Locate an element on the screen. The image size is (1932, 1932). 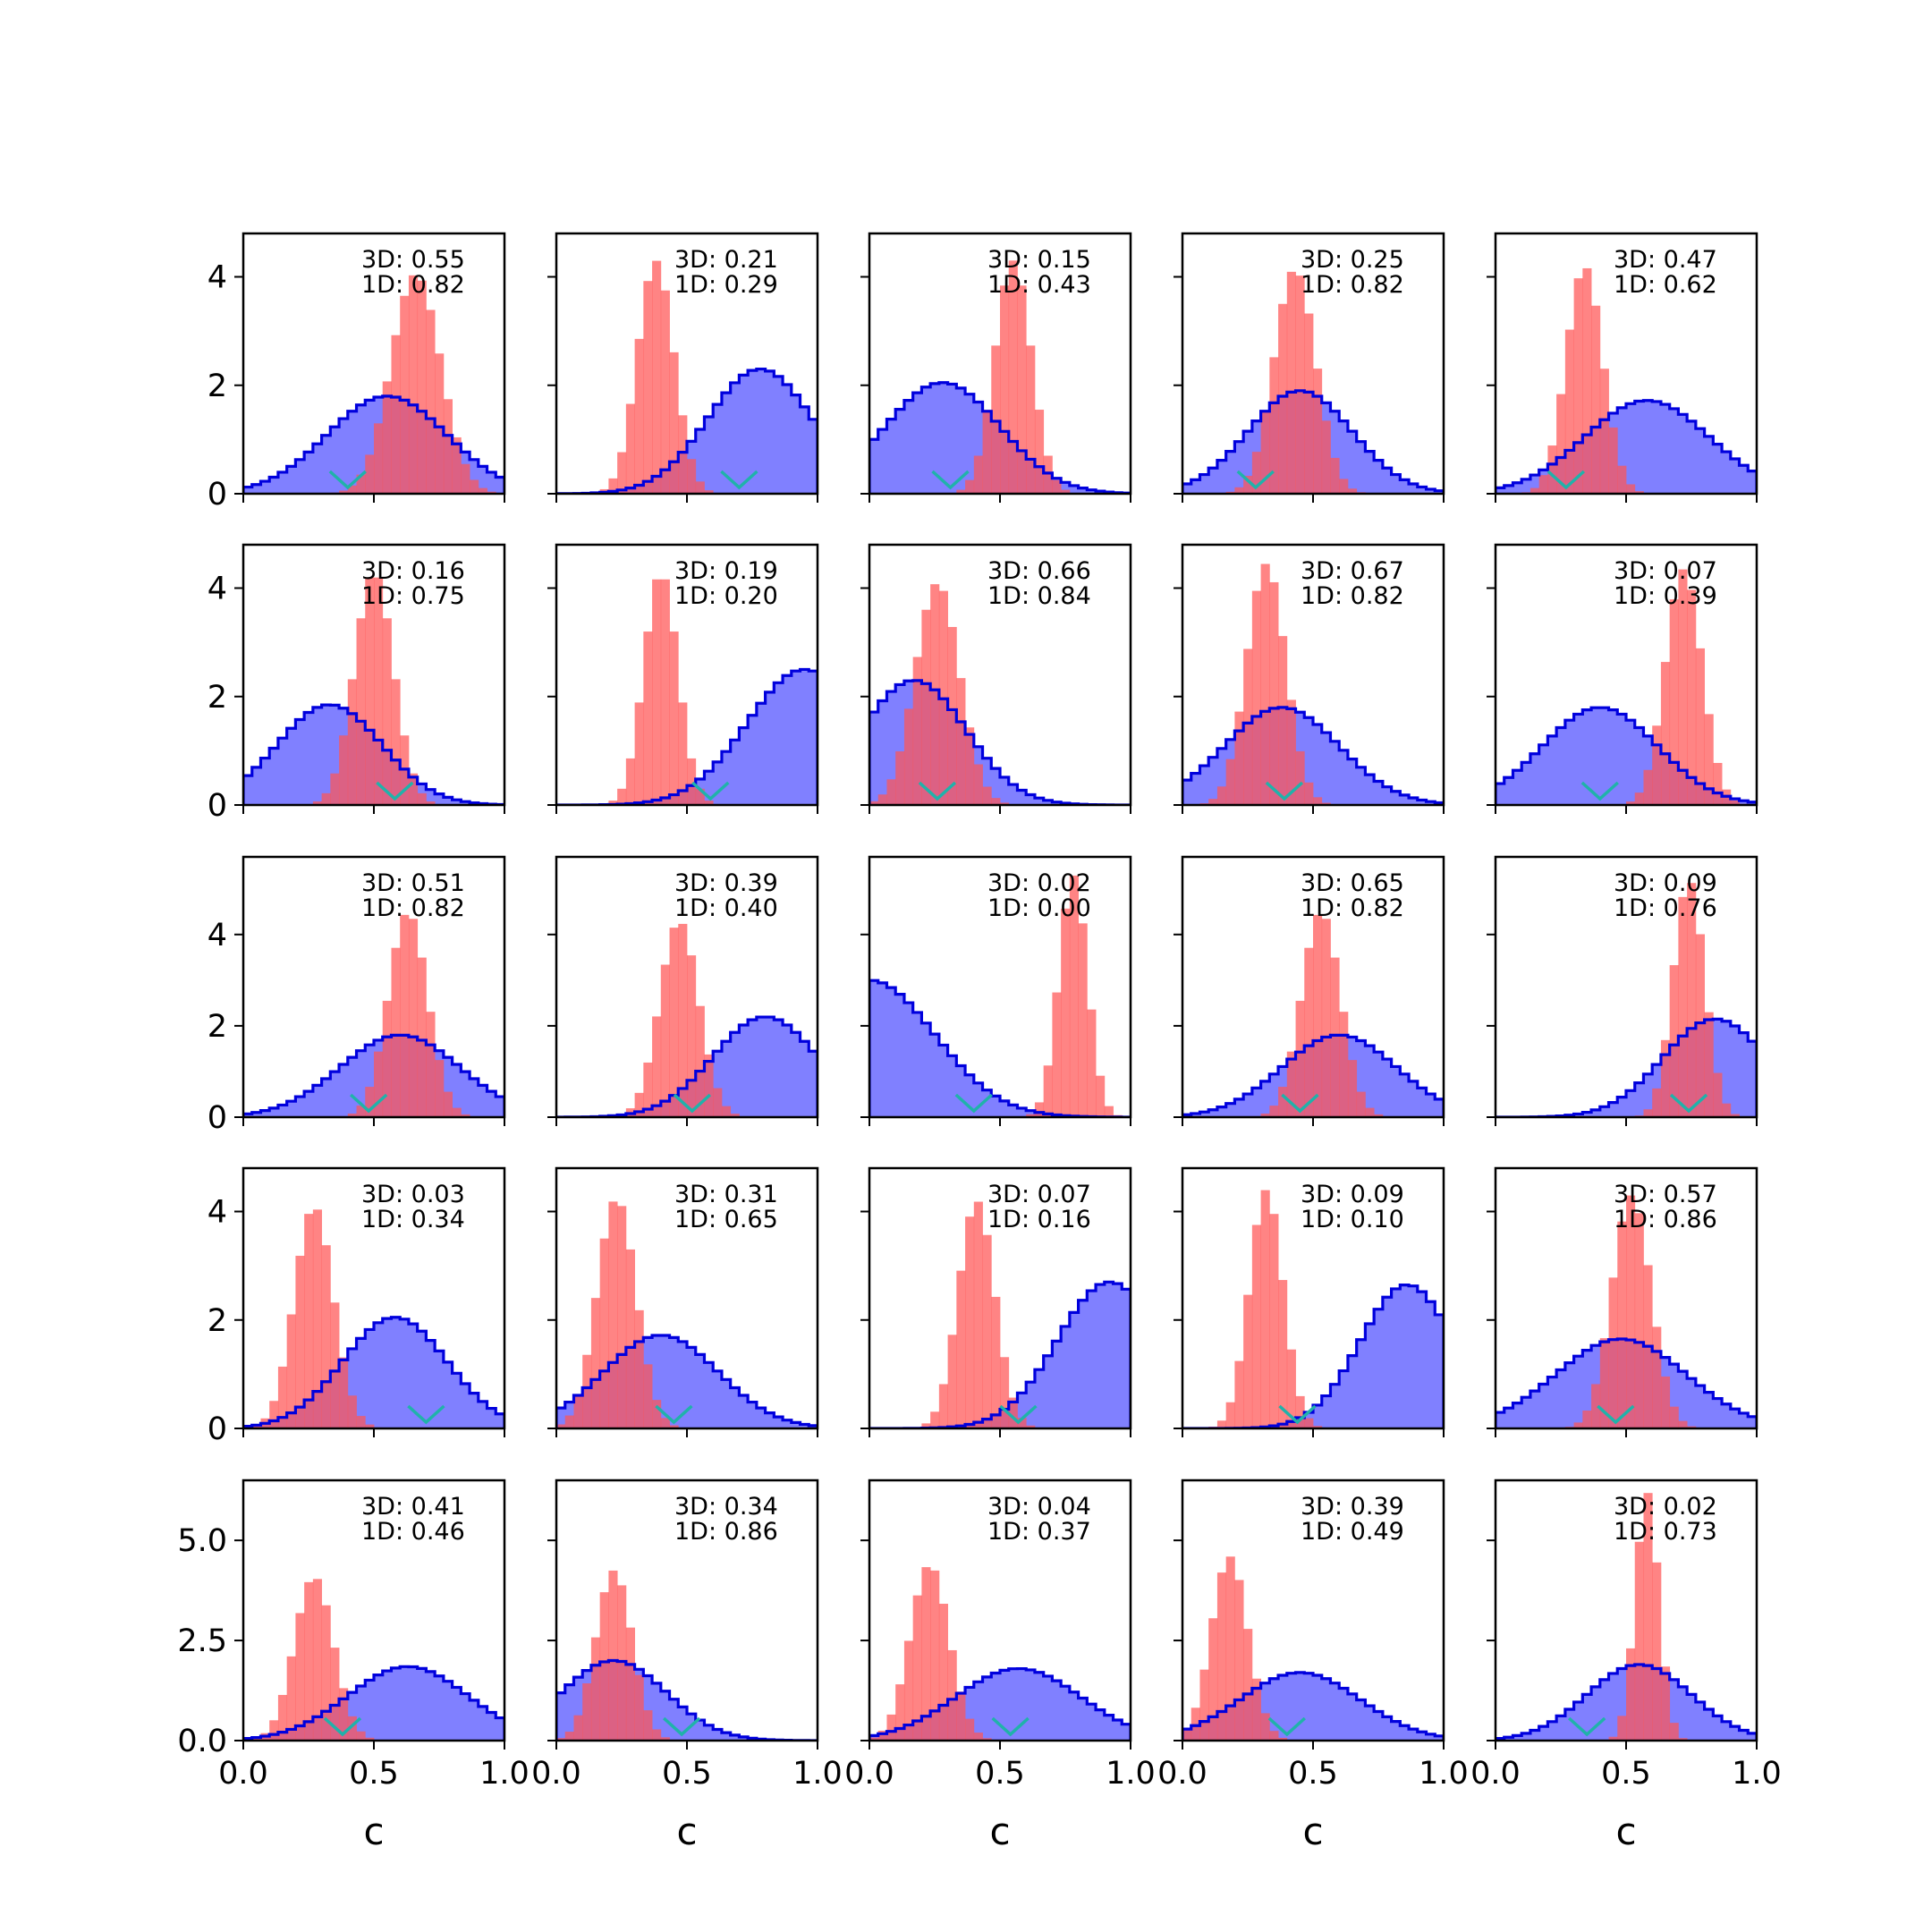
x-tick-label: 1.0 is located at coordinates (1444, 1774).